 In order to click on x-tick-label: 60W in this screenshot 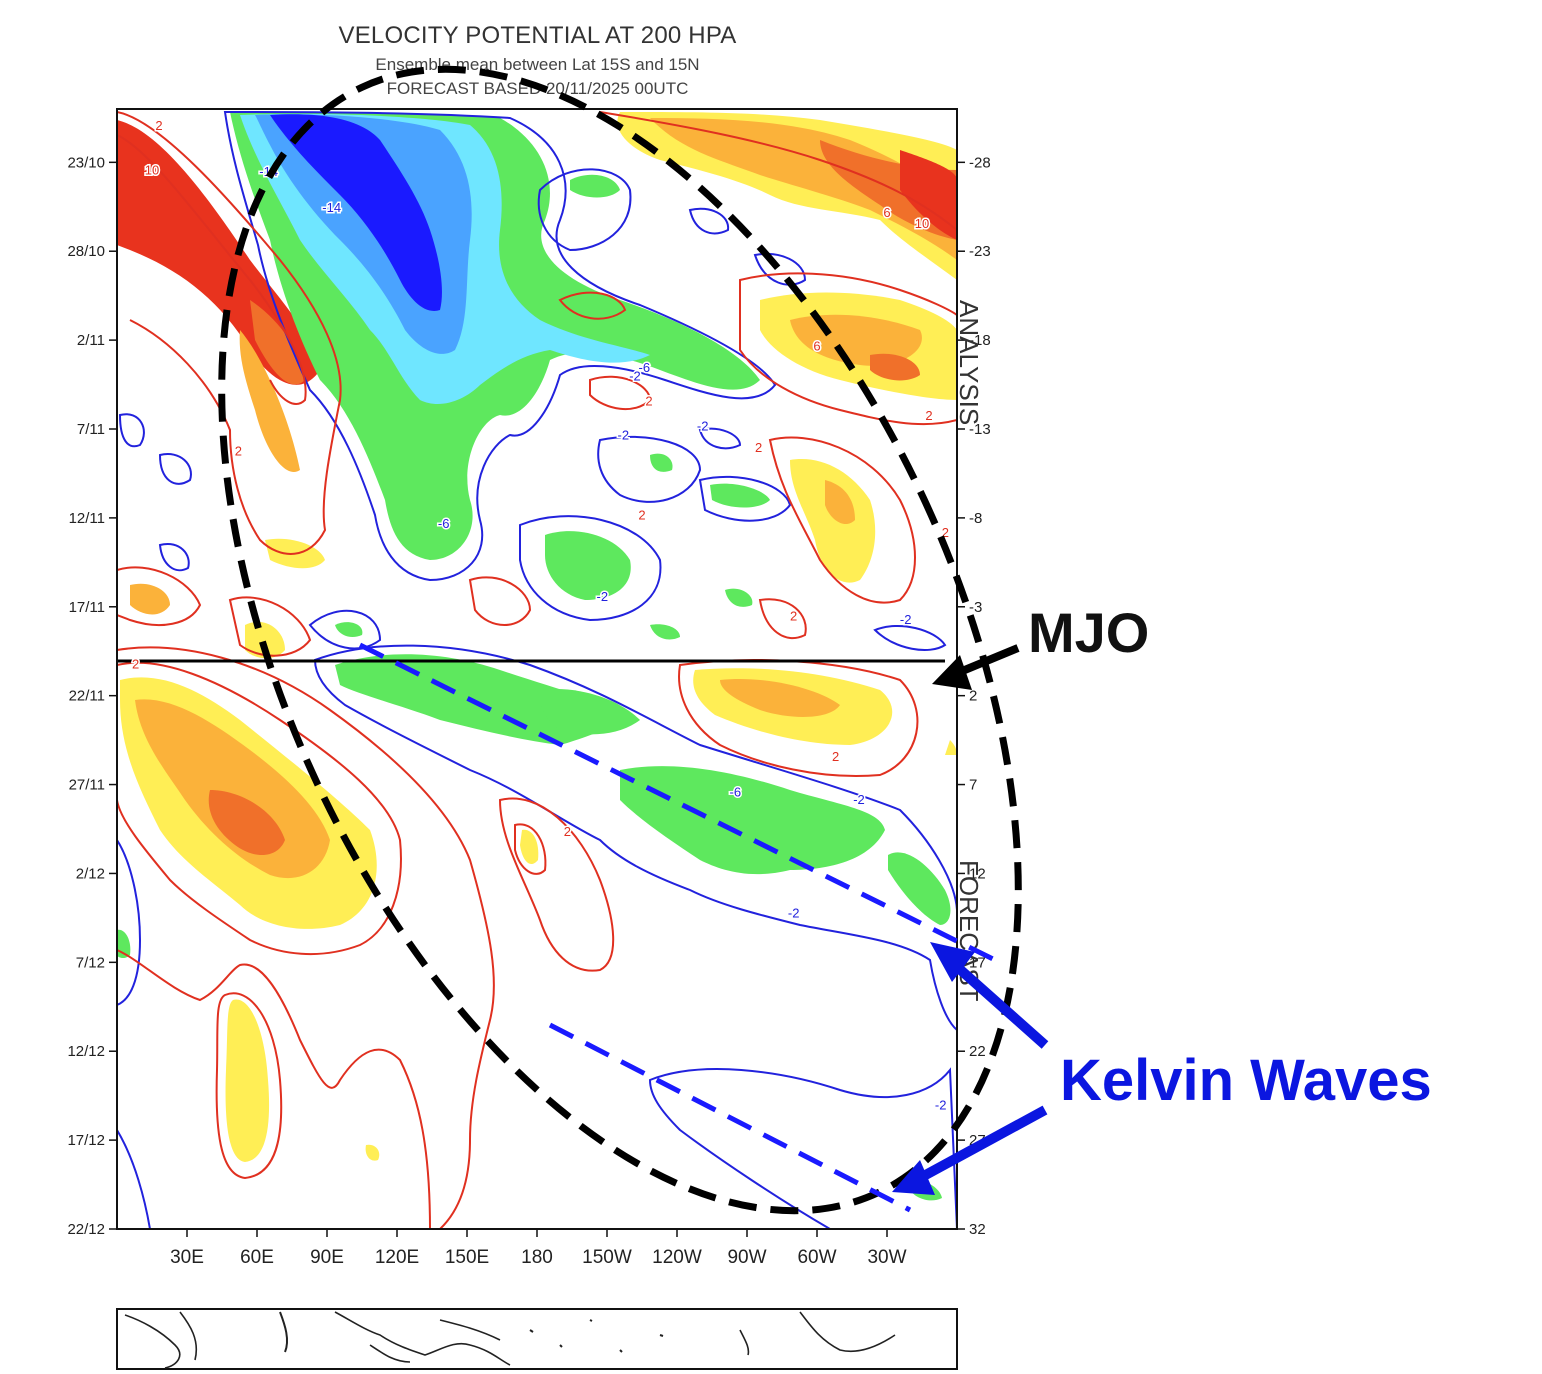, I will do `click(816, 1257)`.